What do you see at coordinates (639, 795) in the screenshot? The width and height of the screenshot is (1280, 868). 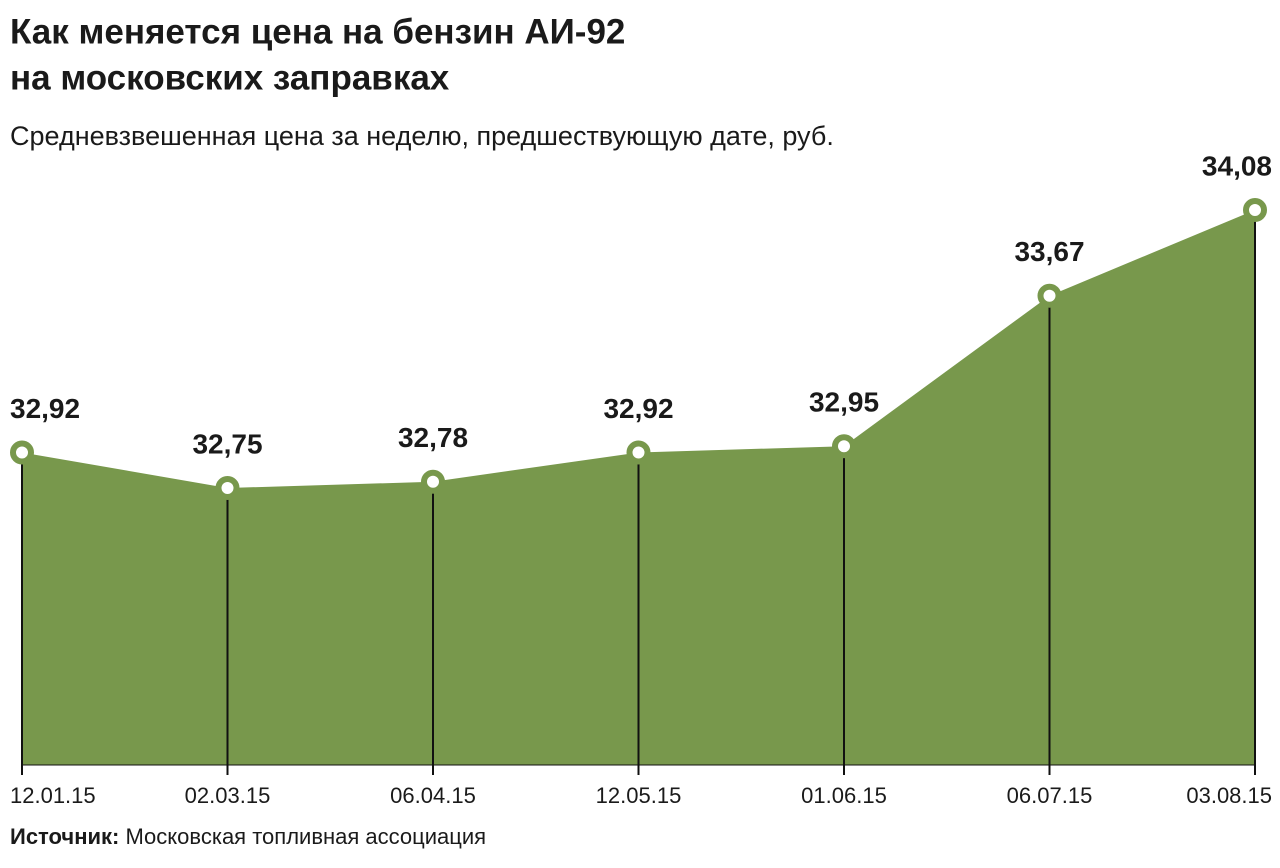 I see `x-tick-label: 12.05.15` at bounding box center [639, 795].